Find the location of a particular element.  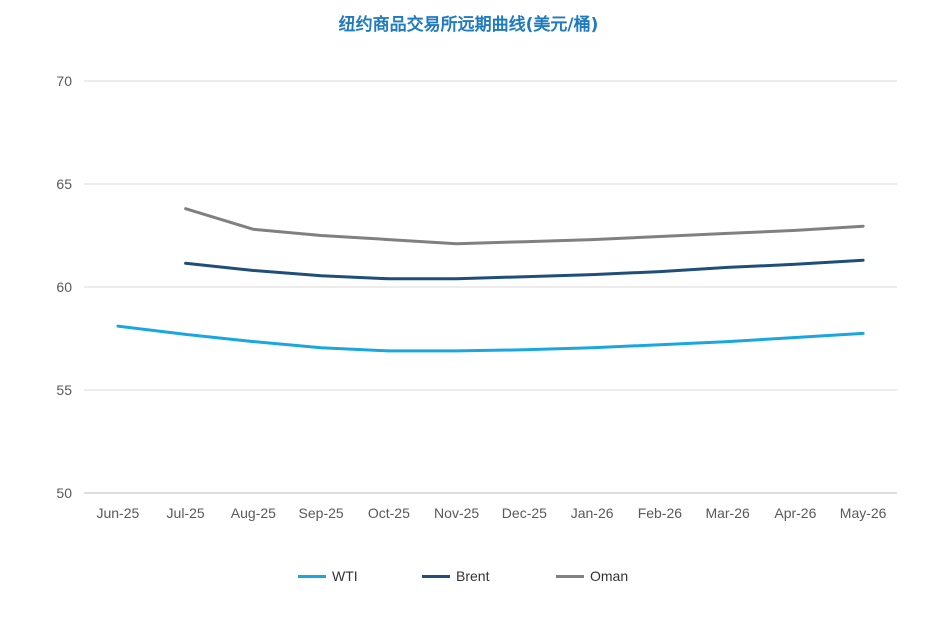

x-tick-label: Sep-25 is located at coordinates (321, 513).